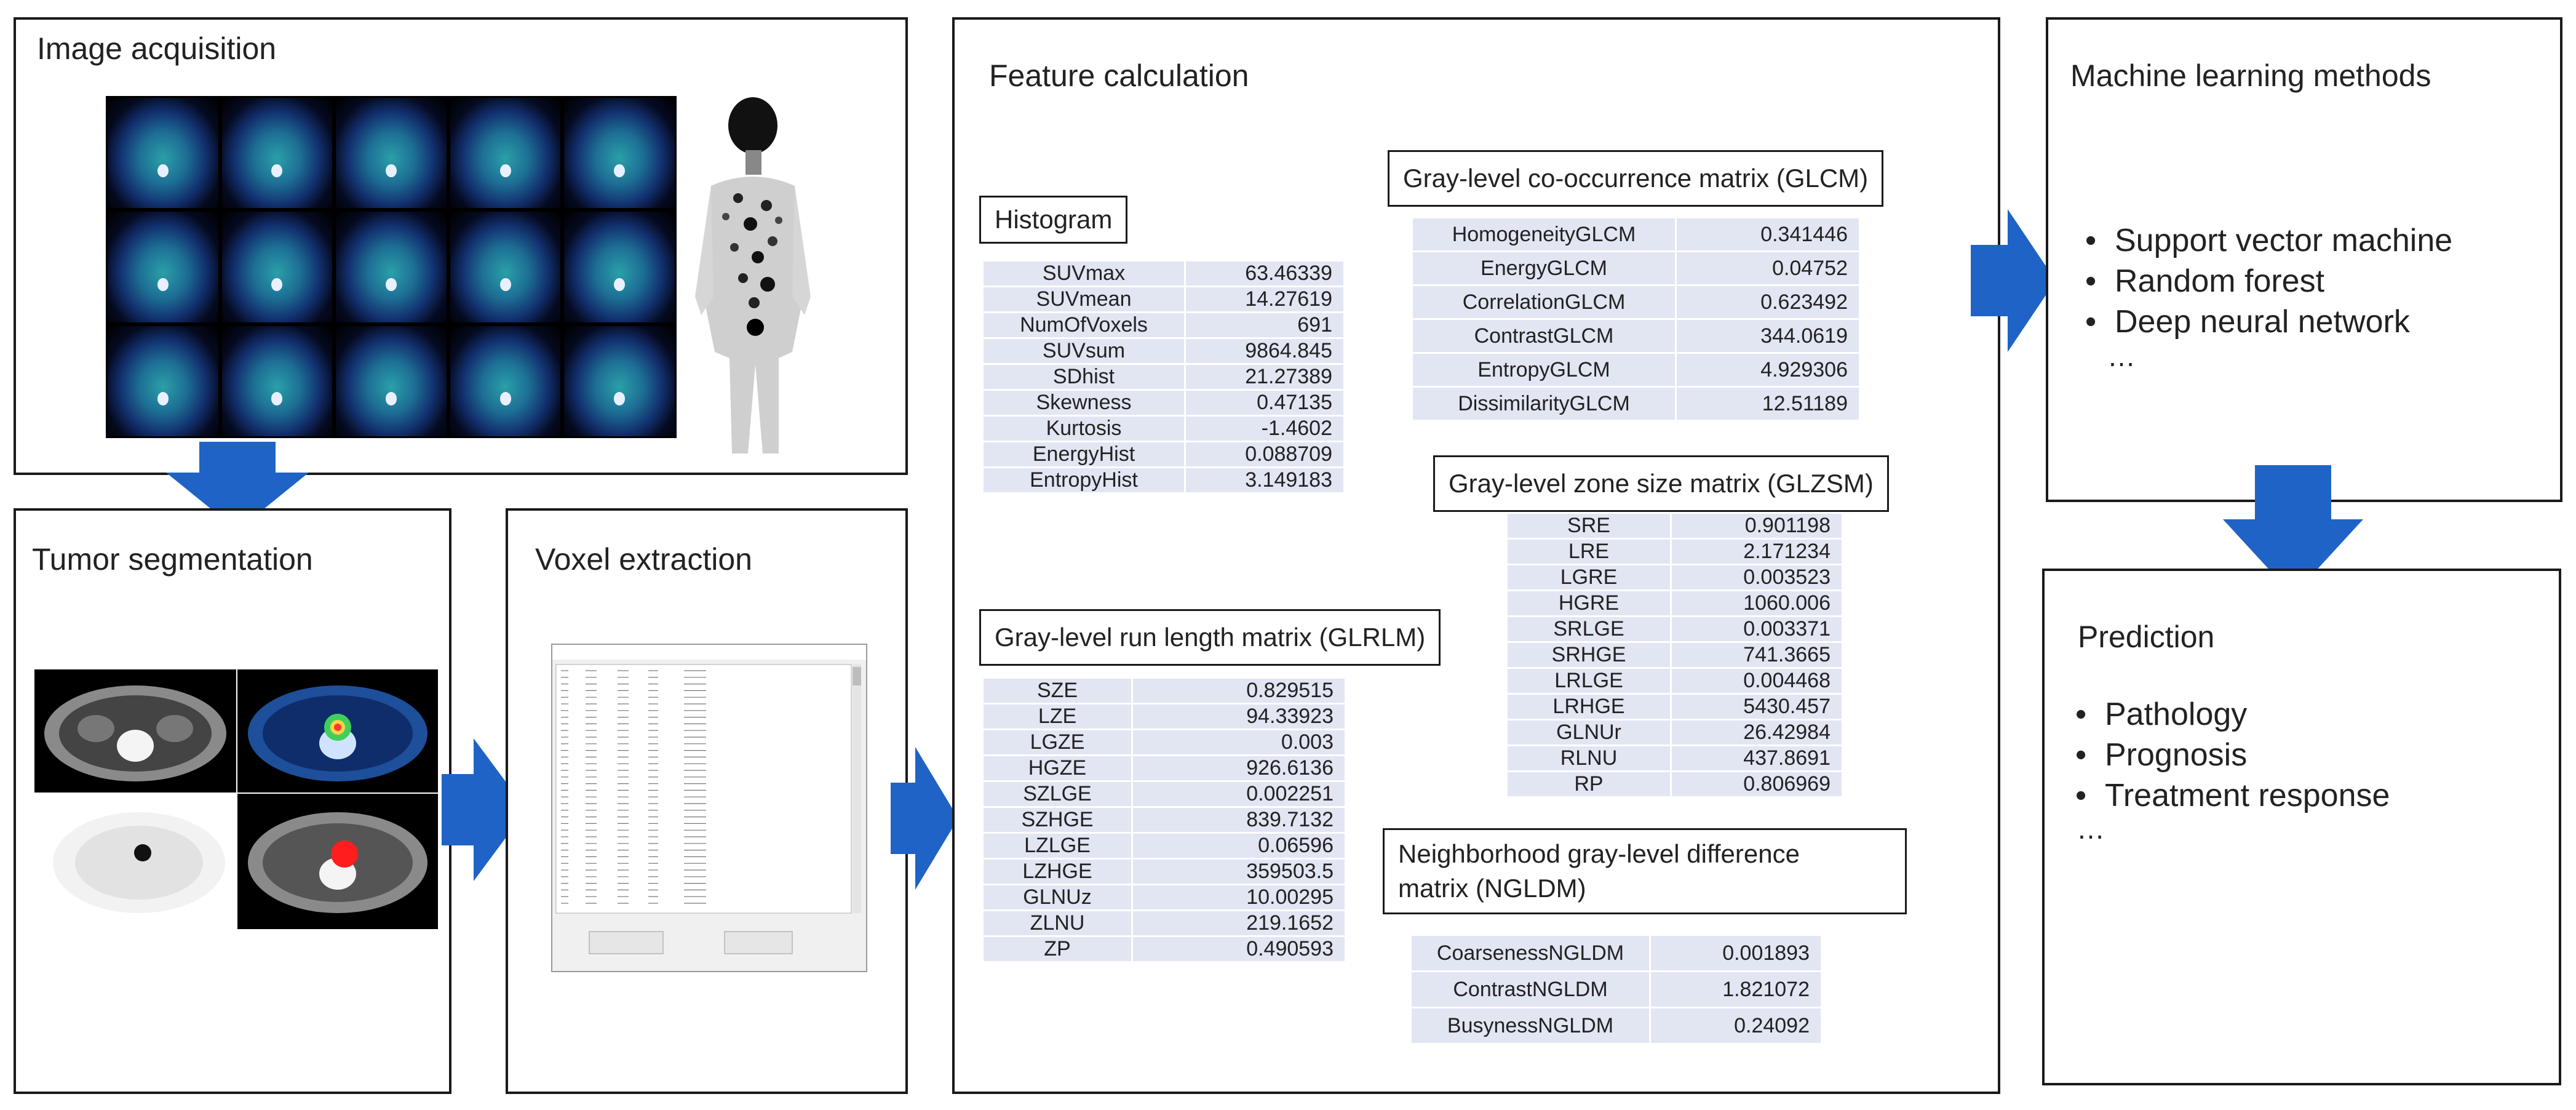 This screenshot has width=2576, height=1110. I want to click on histogram-feature-name: Kurtosis, so click(1084, 429).